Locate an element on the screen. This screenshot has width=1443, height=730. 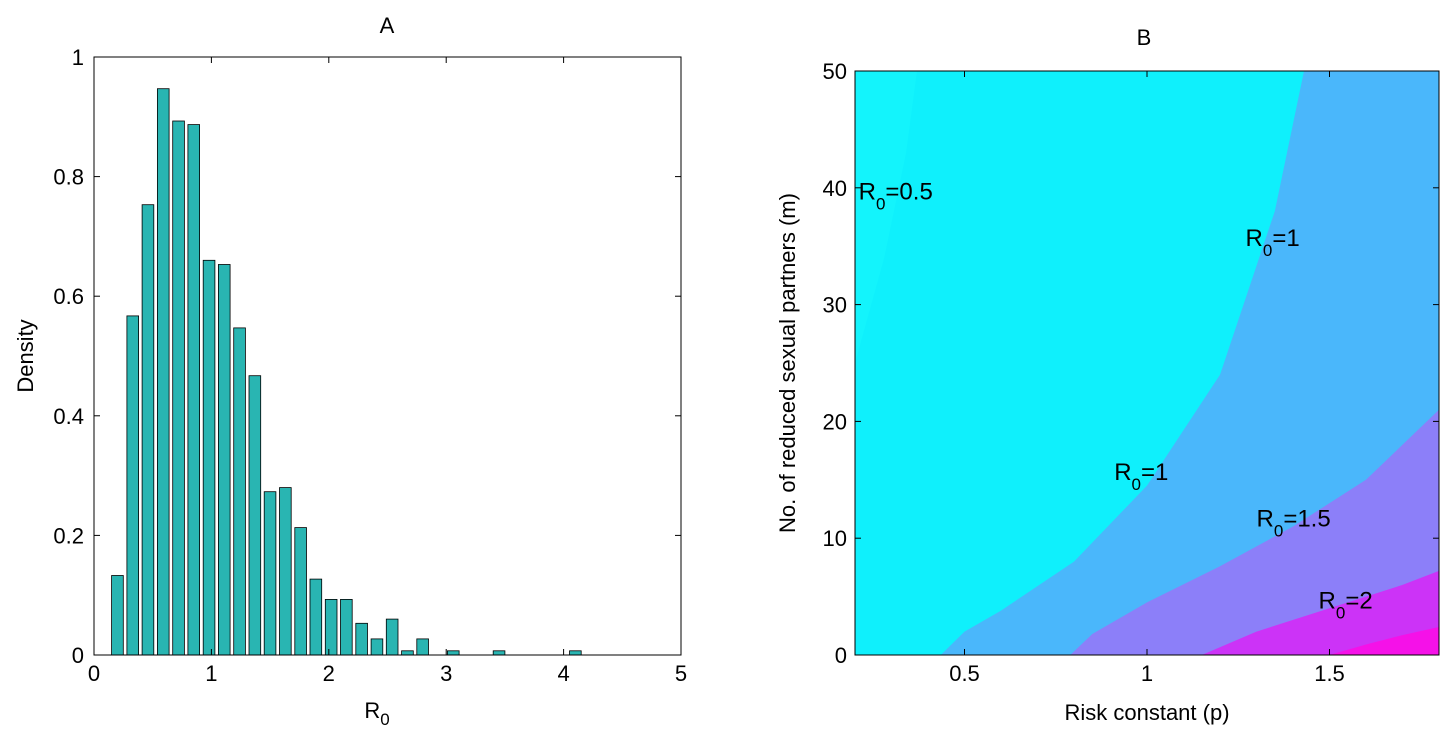
x-tick-label: 1.5 is located at coordinates (1329, 673).